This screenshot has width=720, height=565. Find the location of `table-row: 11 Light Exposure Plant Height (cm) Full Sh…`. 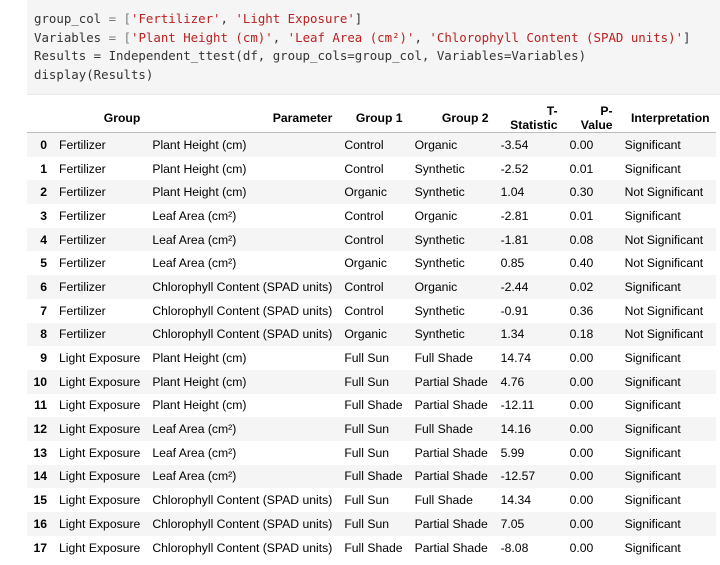

table-row: 11 Light Exposure Plant Height (cm) Full Sh… is located at coordinates (371, 406).